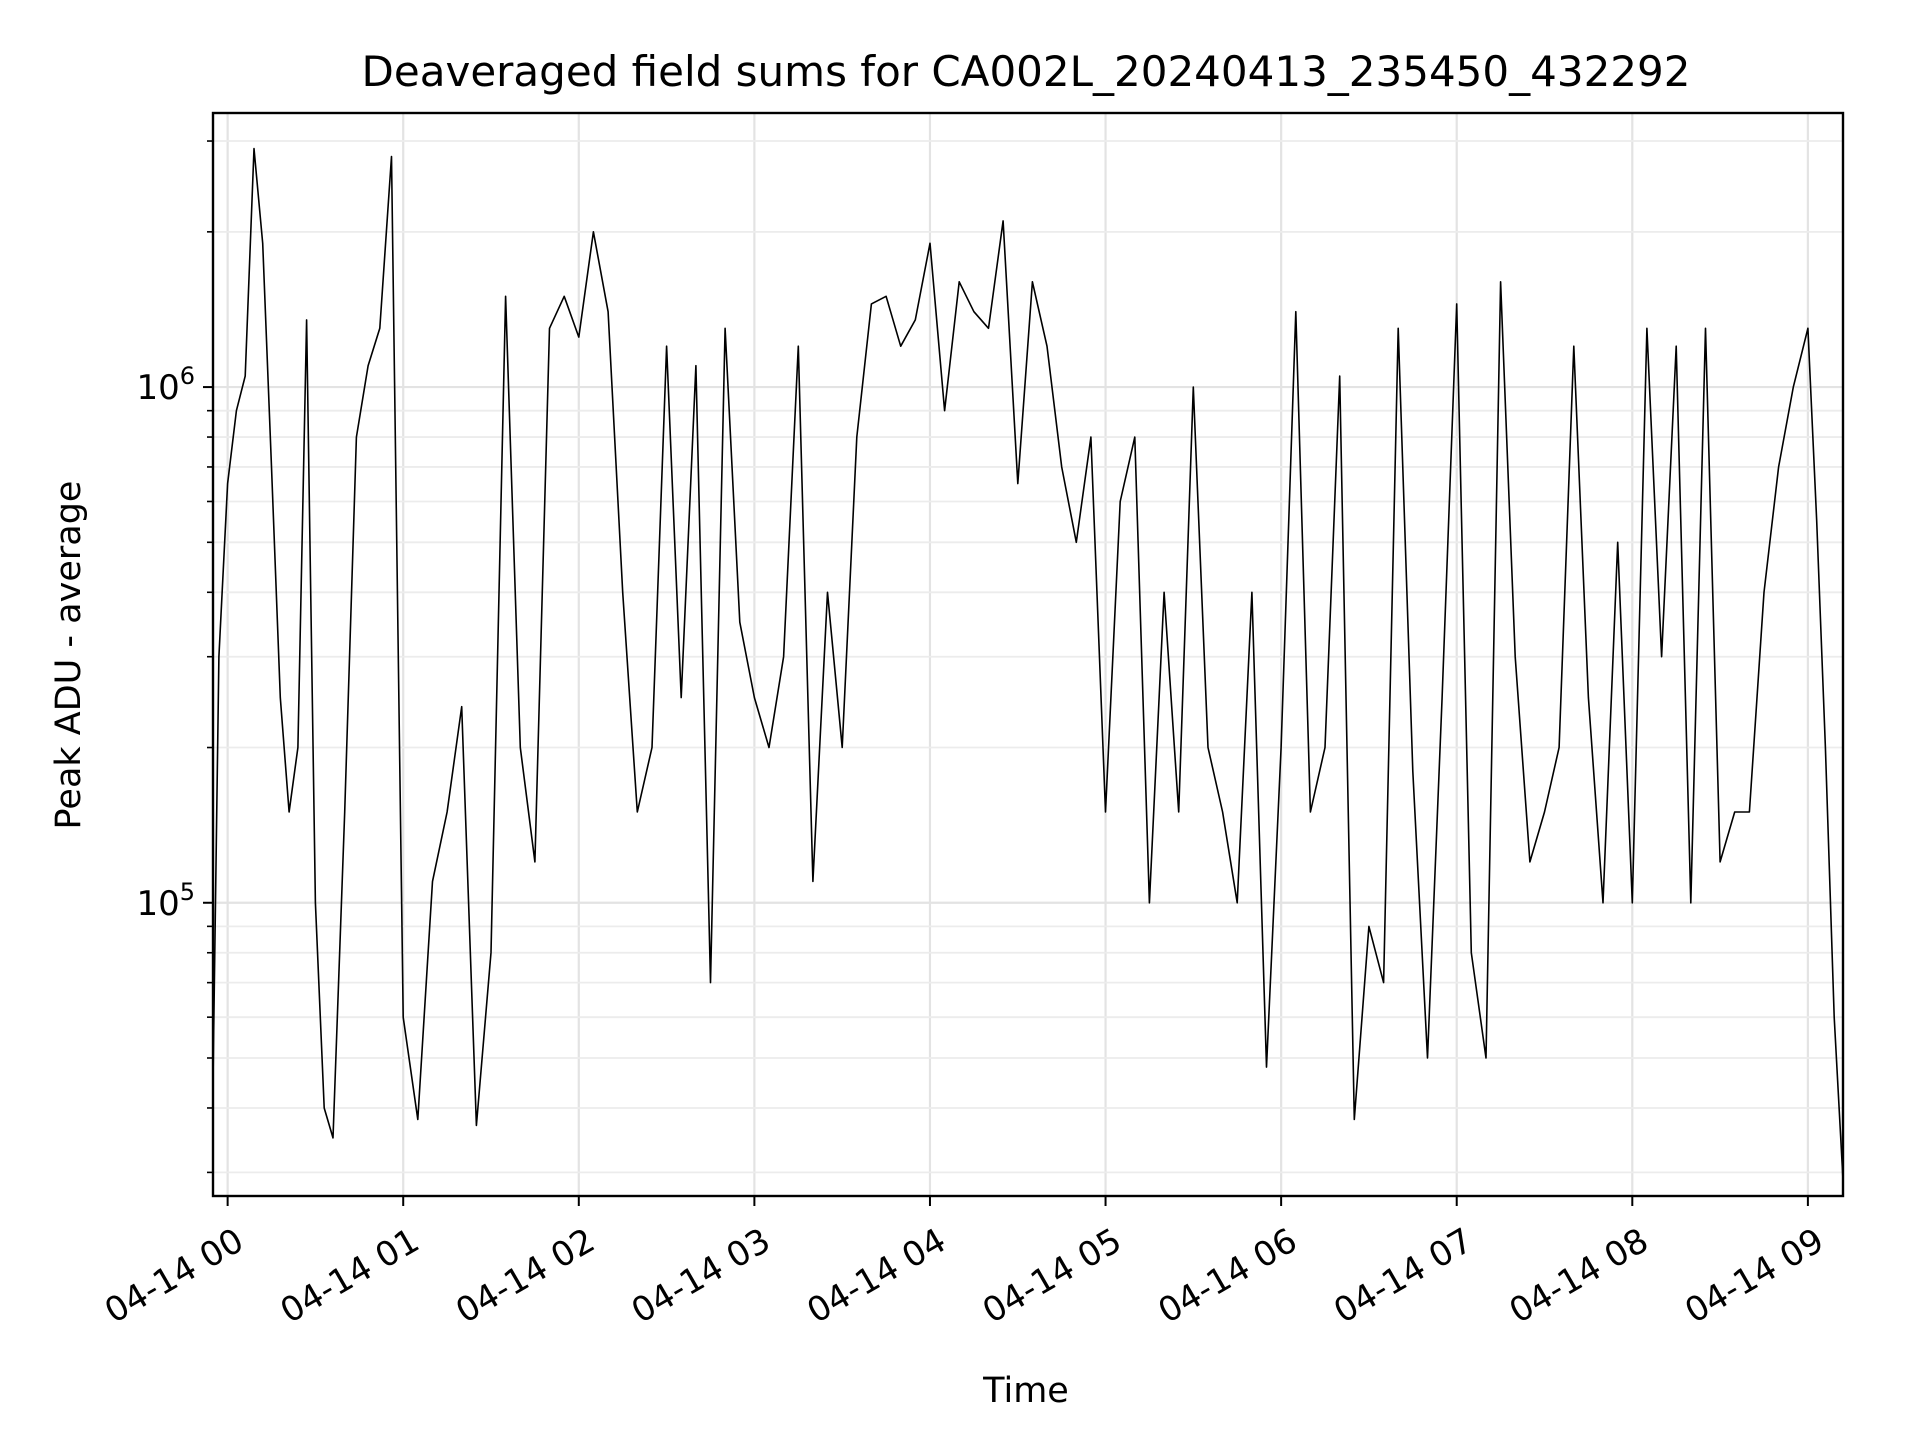 The height and width of the screenshot is (1440, 1920). Describe the element at coordinates (165, 901) in the screenshot. I see `y-tick-label: 10⁵` at that location.